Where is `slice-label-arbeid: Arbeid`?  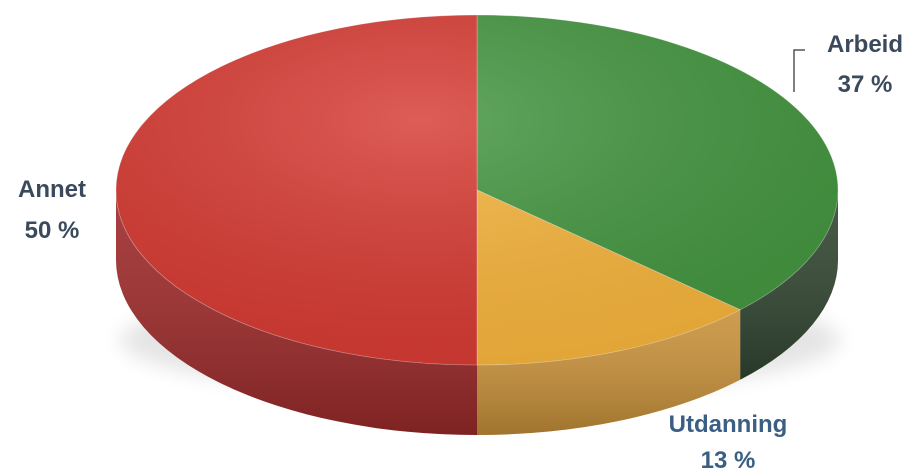 slice-label-arbeid: Arbeid is located at coordinates (865, 44).